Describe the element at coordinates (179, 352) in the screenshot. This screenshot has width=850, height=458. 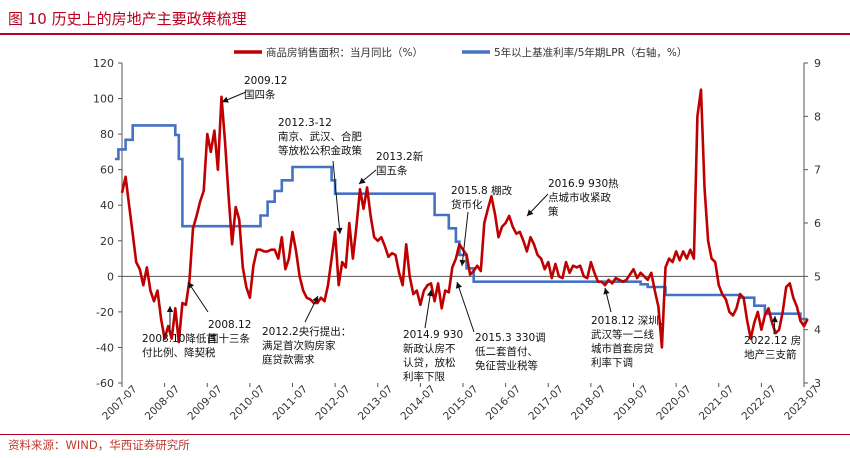
I see `annotation-text: 付比例、降契税` at that location.